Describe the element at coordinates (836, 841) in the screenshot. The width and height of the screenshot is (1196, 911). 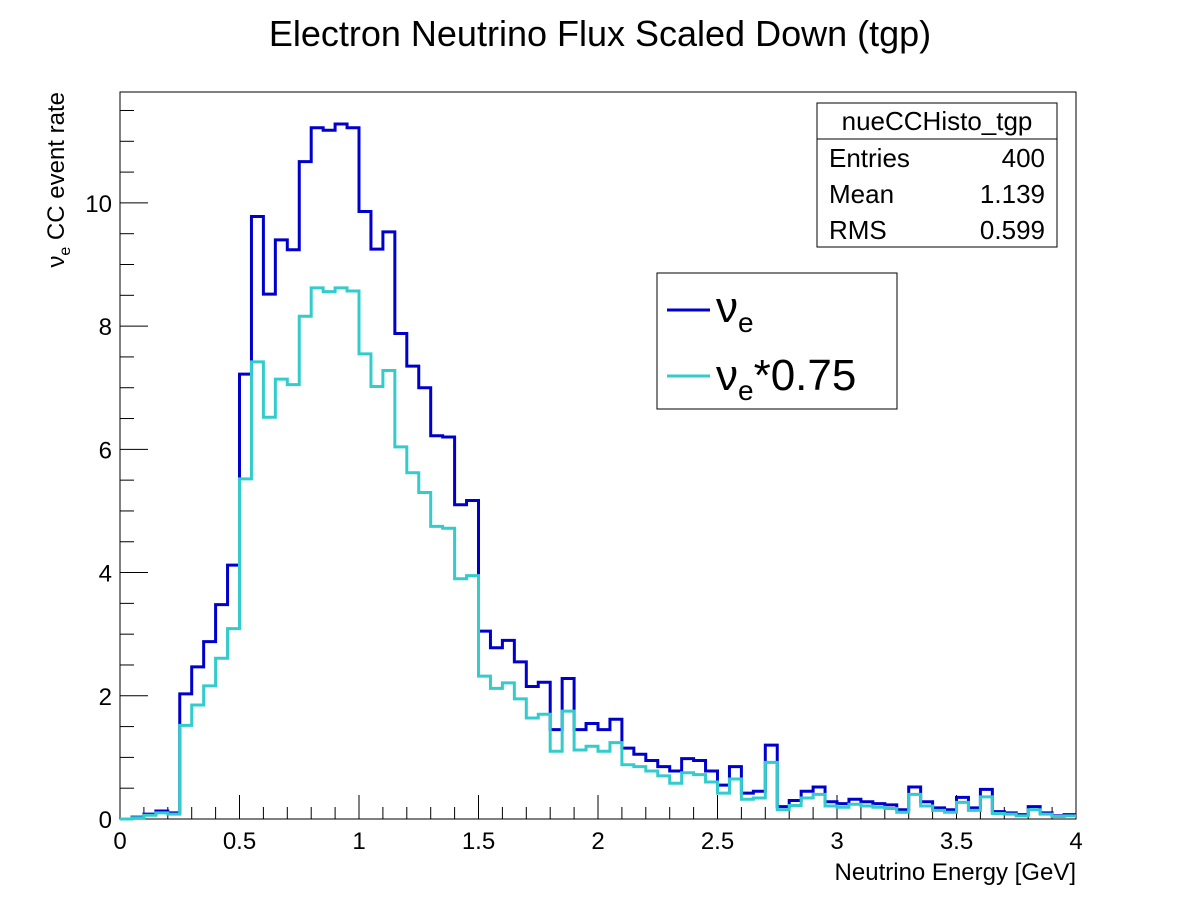
I see `x-tick-label: 3` at that location.